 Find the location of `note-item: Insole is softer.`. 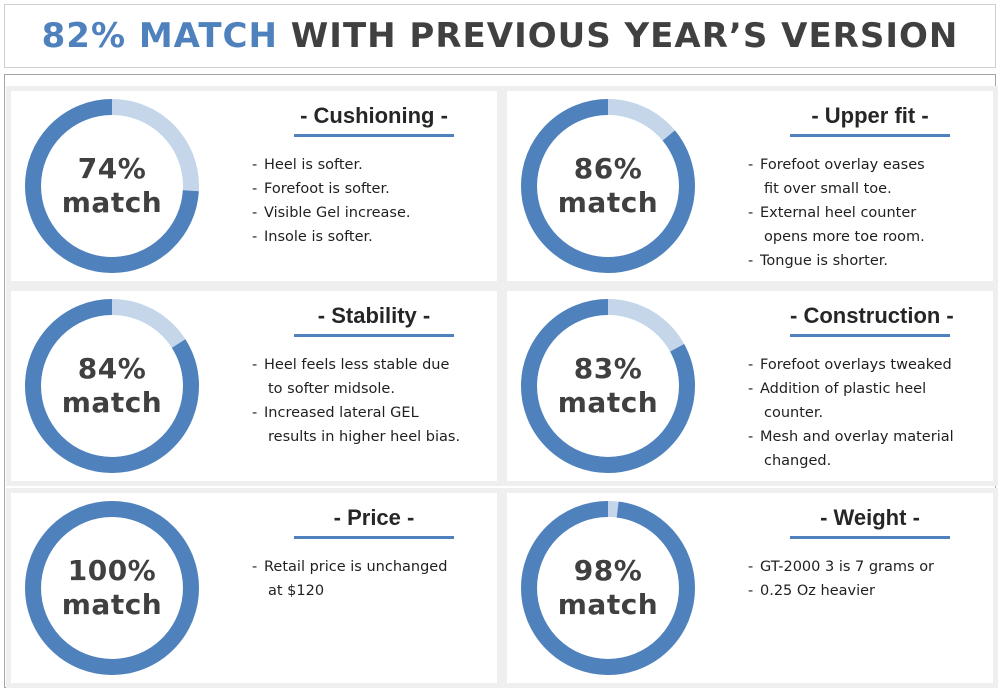

note-item: Insole is softer. is located at coordinates (371, 237).